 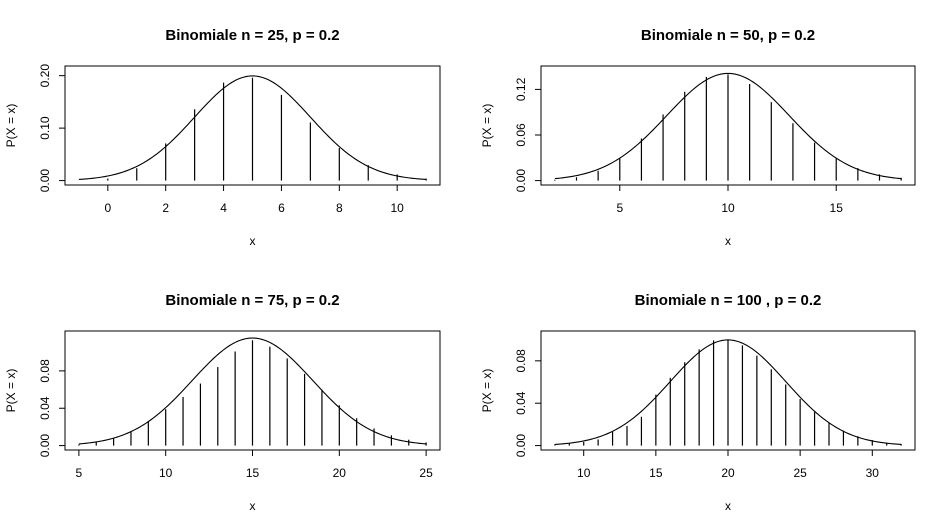 What do you see at coordinates (521, 135) in the screenshot?
I see `y-tick-label: 0.06` at bounding box center [521, 135].